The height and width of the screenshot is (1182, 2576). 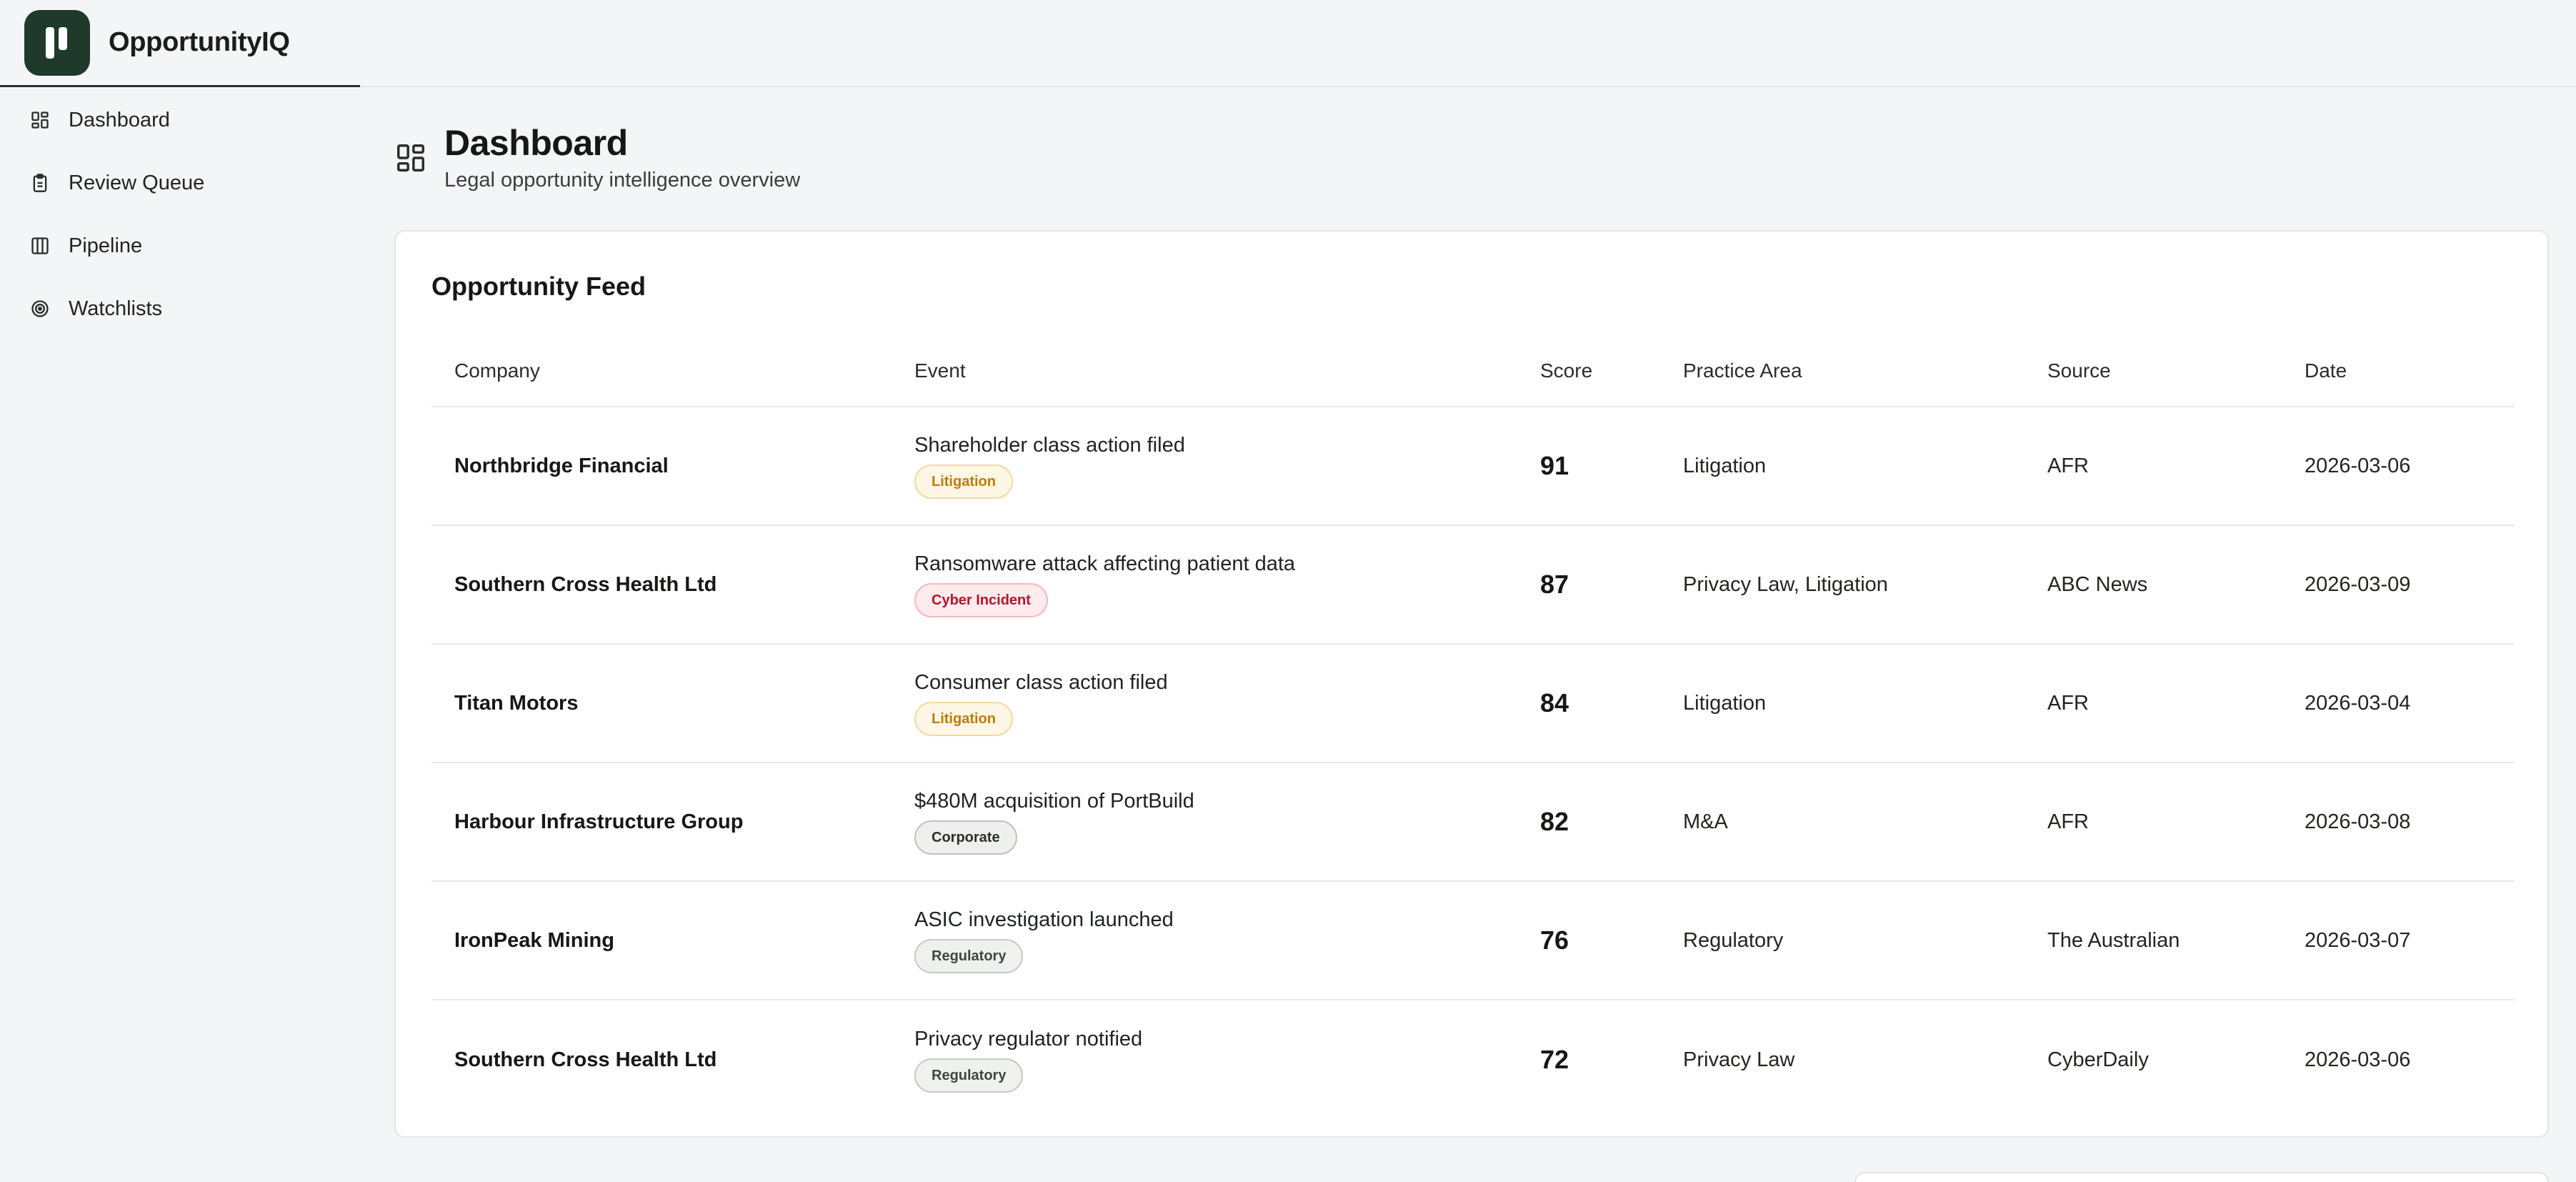 I want to click on score: 84, so click(x=1554, y=703).